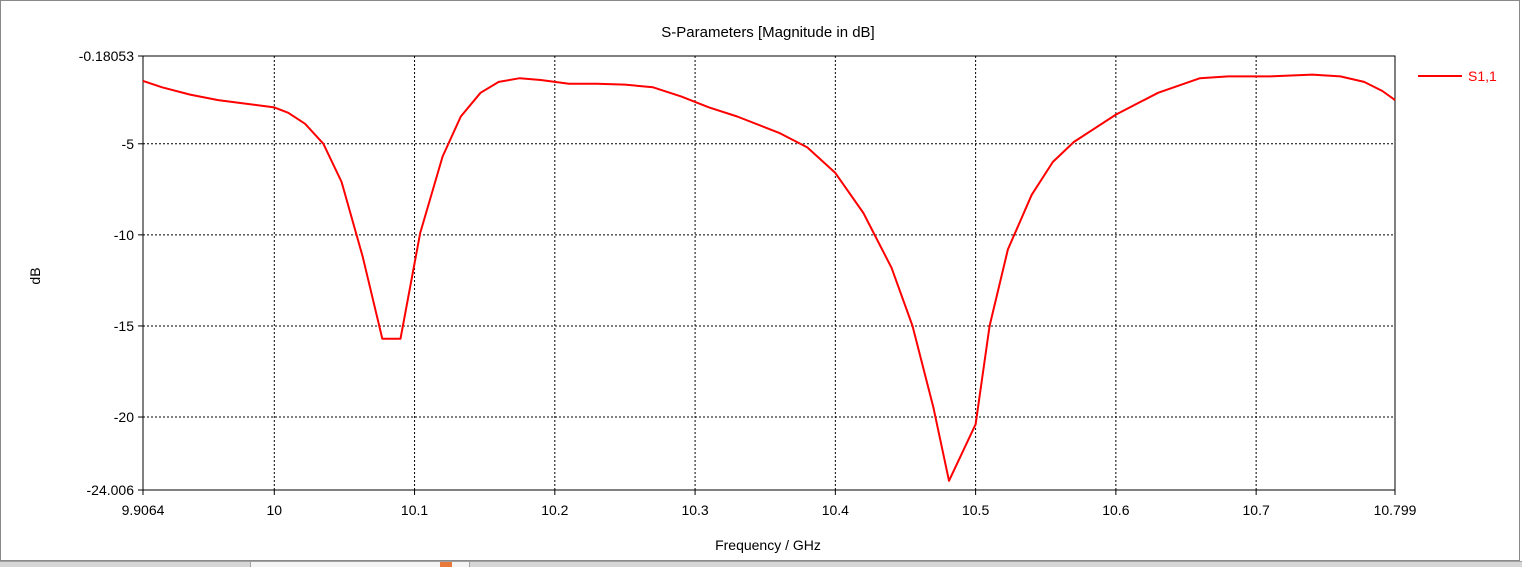 The height and width of the screenshot is (567, 1522). Describe the element at coordinates (1457, 76) in the screenshot. I see `legend: S1,1` at that location.